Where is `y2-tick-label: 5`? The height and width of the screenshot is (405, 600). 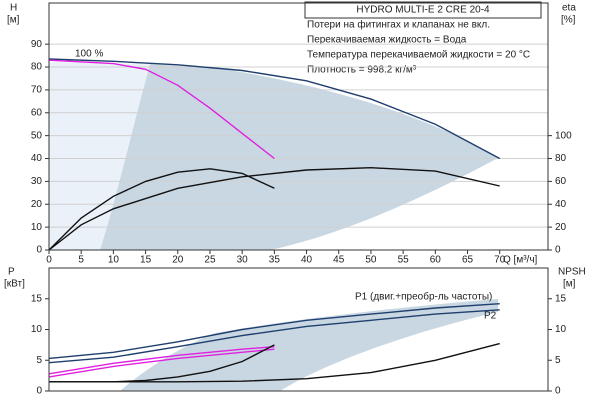
y2-tick-label: 5 is located at coordinates (558, 360).